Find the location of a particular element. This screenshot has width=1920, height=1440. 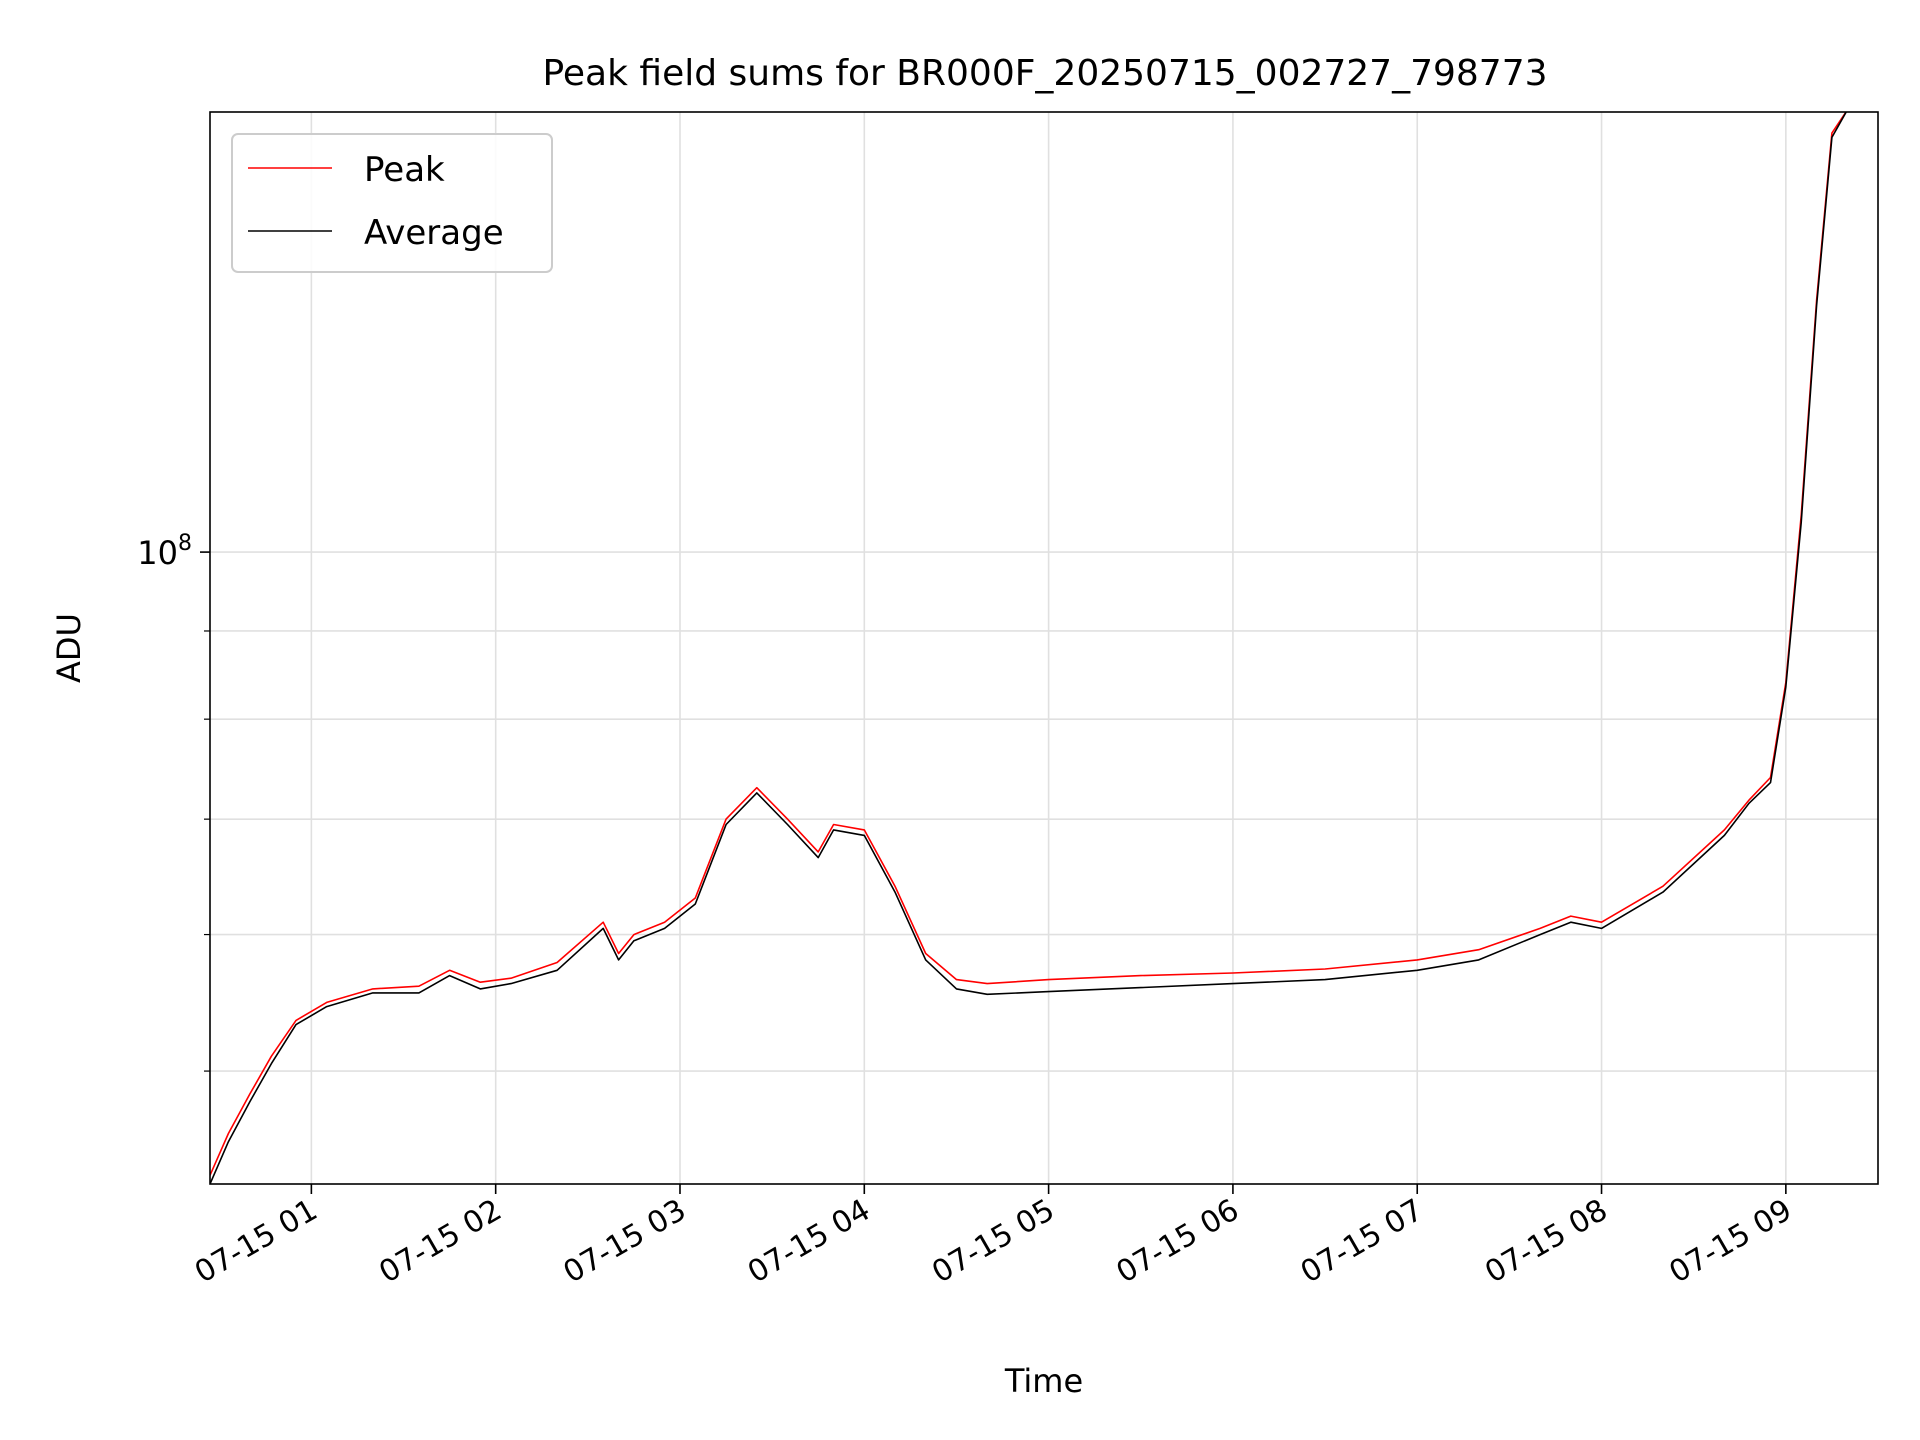

legend-label-peak: Peak is located at coordinates (404, 170).